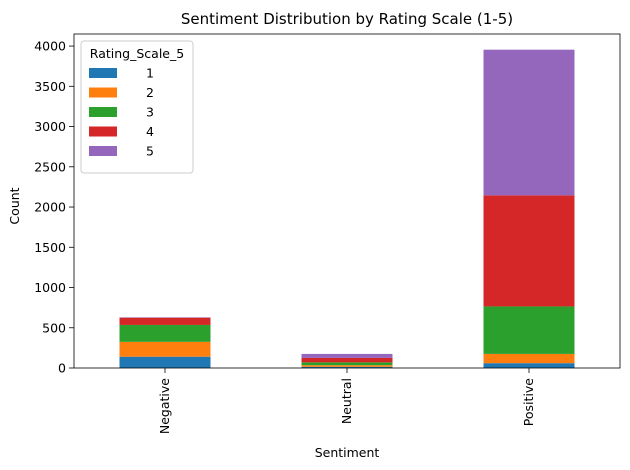 The height and width of the screenshot is (470, 630). Describe the element at coordinates (14, 205) in the screenshot. I see `y-axis-label: Count` at that location.